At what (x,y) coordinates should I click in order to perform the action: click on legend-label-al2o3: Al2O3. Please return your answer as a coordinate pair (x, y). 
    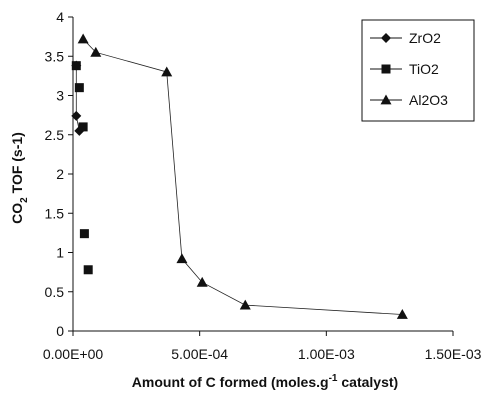
    Looking at the image, I should click on (428, 100).